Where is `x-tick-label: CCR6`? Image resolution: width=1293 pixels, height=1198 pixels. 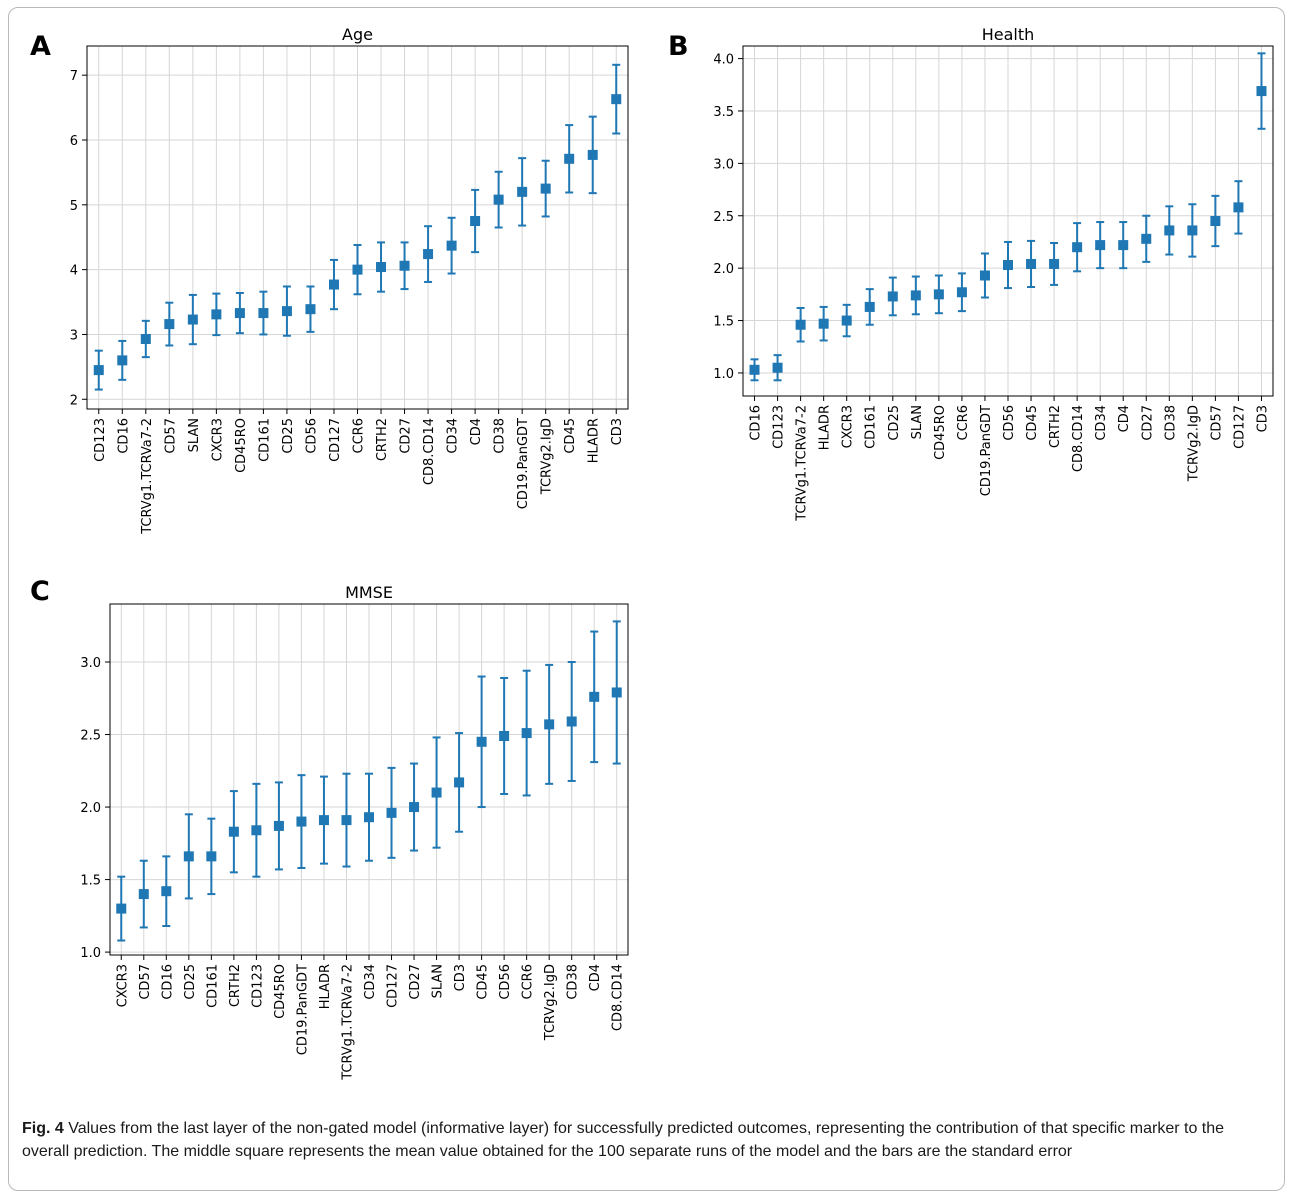
x-tick-label: CCR6 is located at coordinates (359, 435).